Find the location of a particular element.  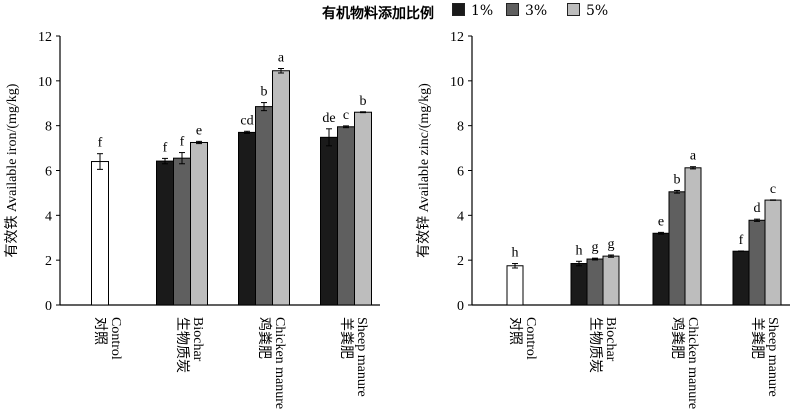

zinc-category-label-zh: 对照 is located at coordinates (515, 331).